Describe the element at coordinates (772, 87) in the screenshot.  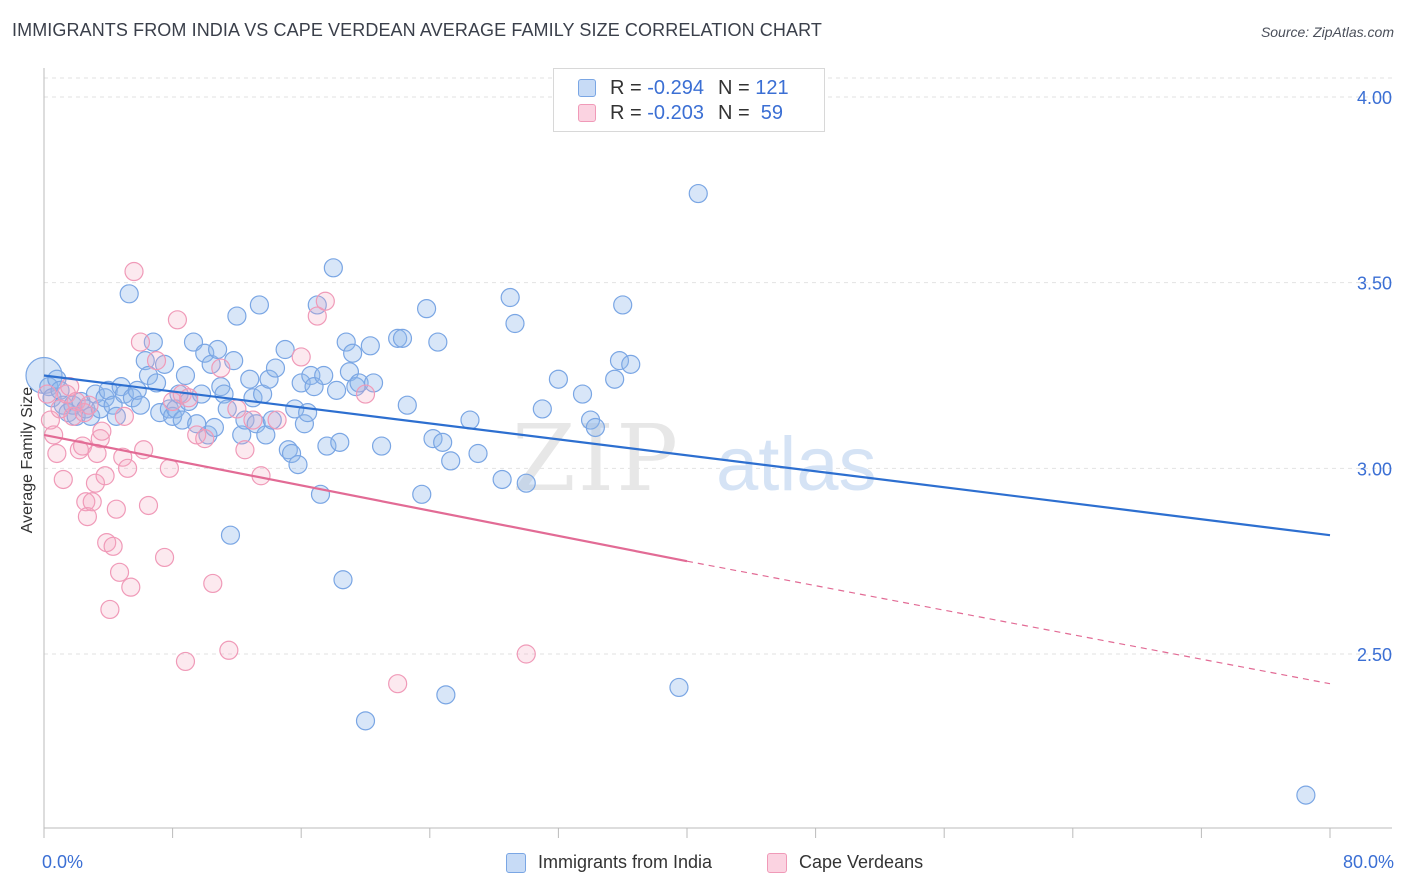
I see `stats-n-value: 121` at that location.